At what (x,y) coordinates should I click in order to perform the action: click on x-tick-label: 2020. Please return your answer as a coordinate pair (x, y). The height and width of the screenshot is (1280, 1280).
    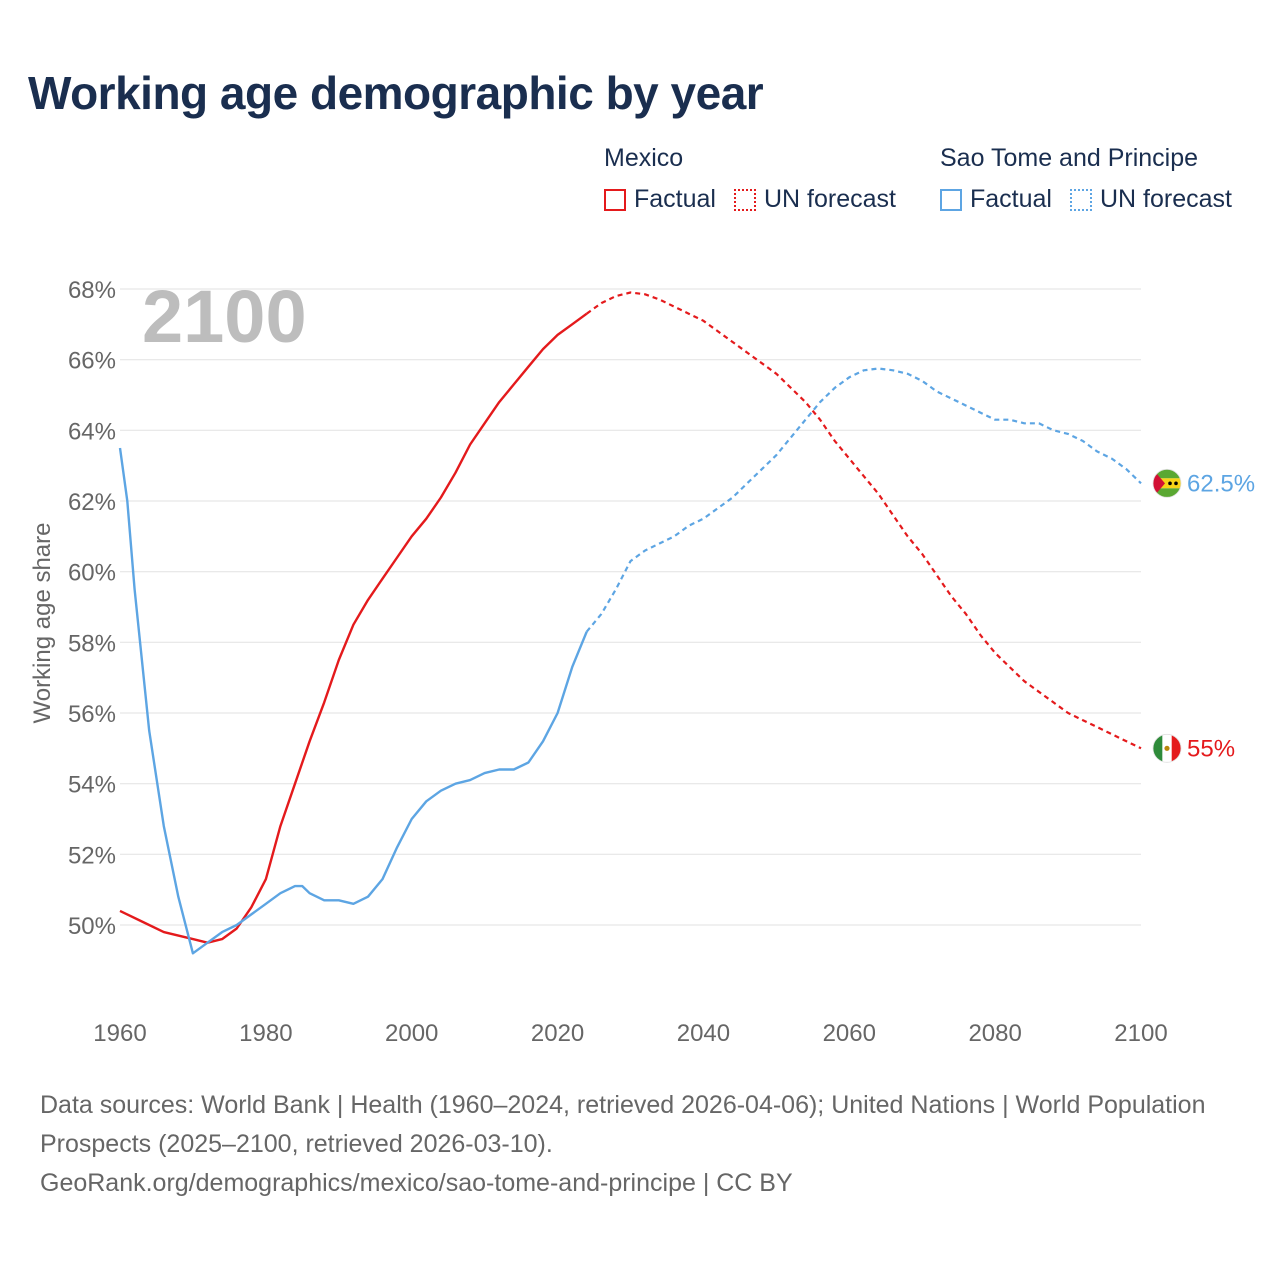
    Looking at the image, I should click on (557, 1033).